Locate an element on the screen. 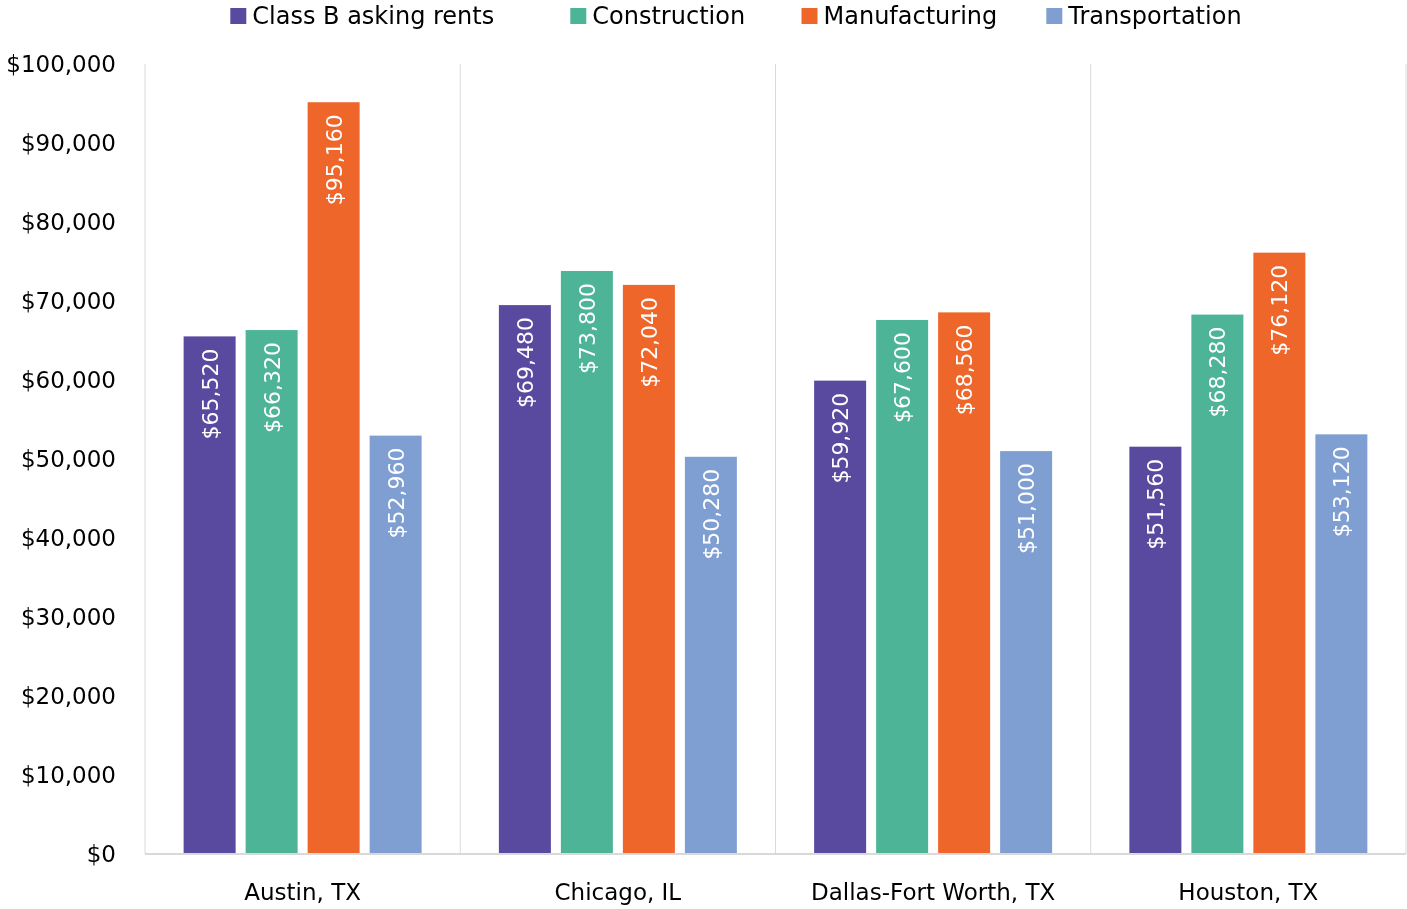 This screenshot has width=1407, height=909. data-label: $50,280 is located at coordinates (711, 514).